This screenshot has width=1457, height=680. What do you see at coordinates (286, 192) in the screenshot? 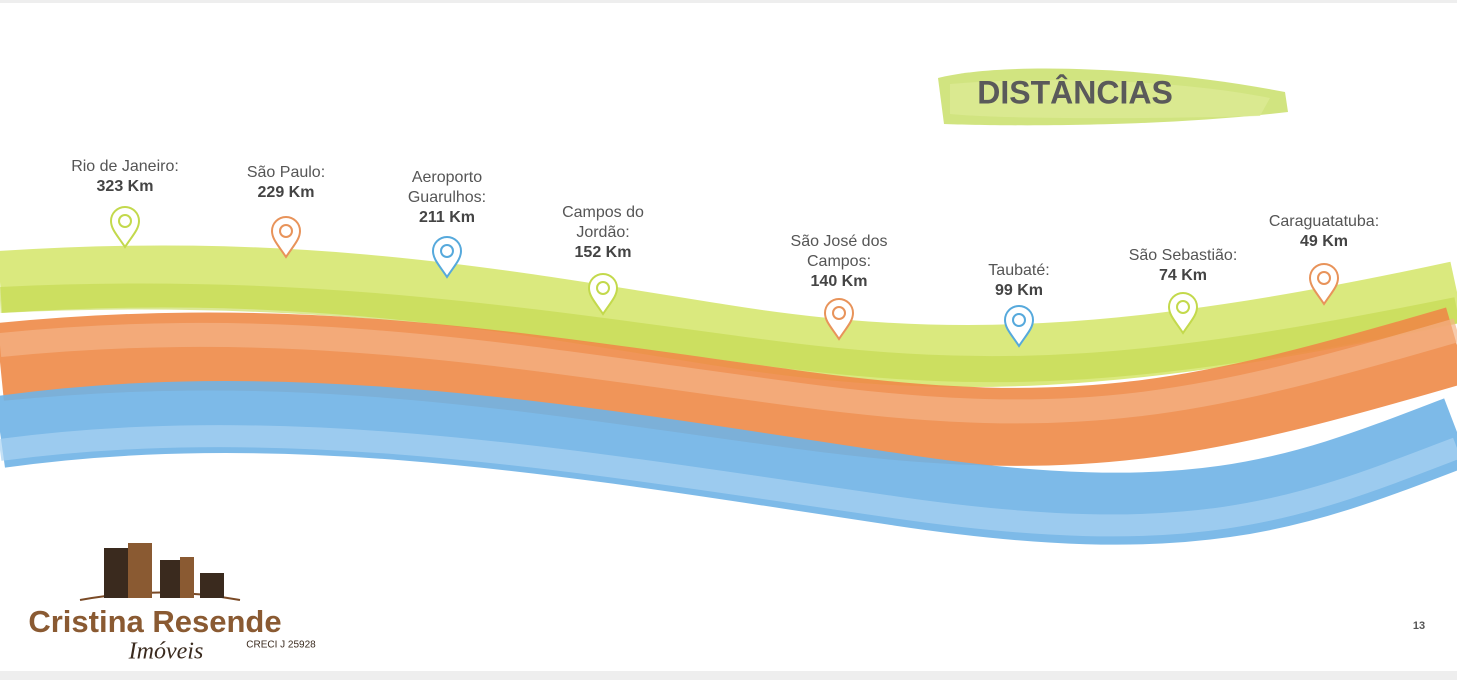
I see `location-distance: 229 Km` at bounding box center [286, 192].